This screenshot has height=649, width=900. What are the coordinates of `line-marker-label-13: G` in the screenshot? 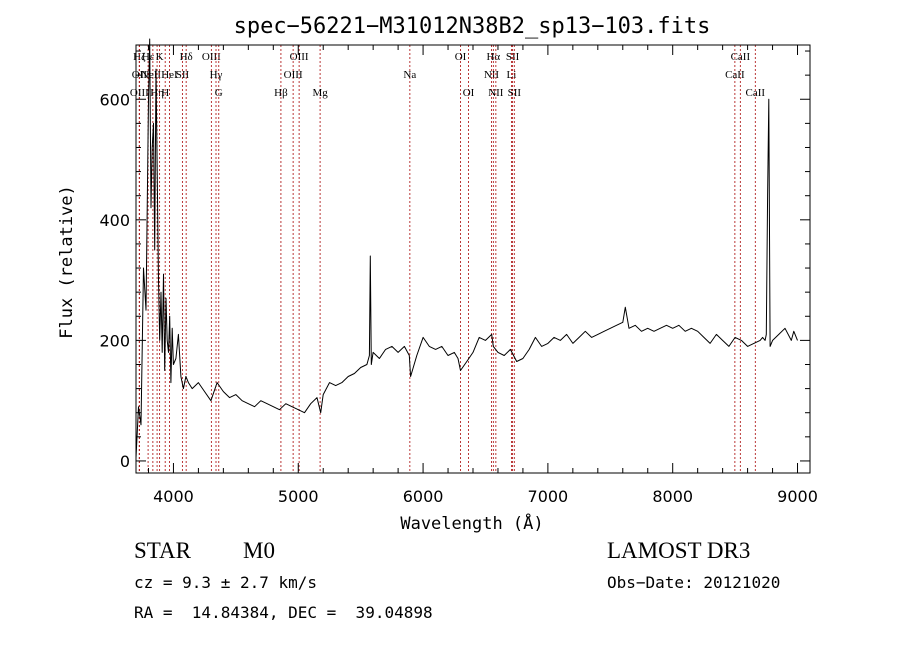 It's located at (219, 93).